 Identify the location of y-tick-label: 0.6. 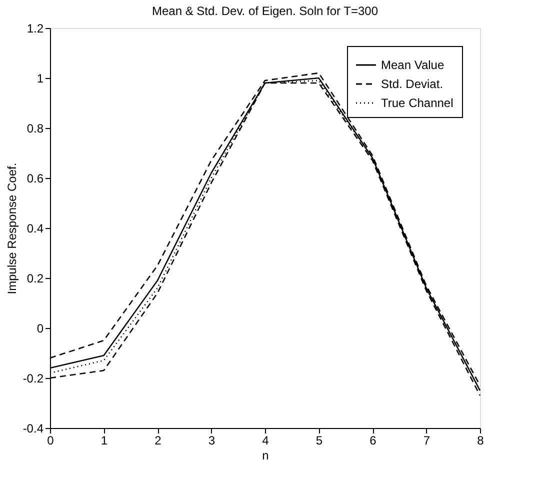
(35, 179).